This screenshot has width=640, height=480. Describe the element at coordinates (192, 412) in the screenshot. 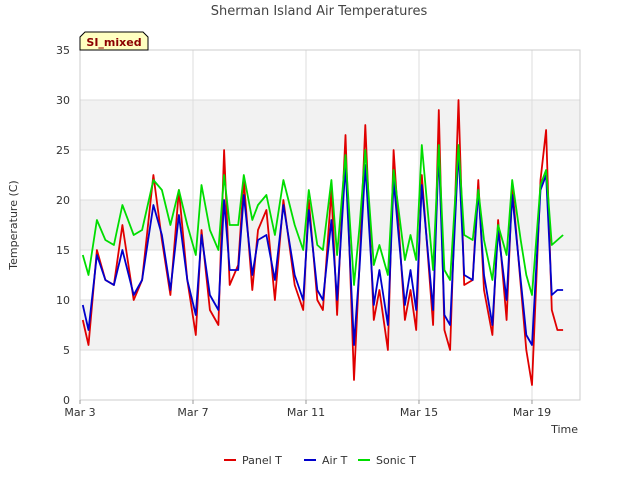

I see `x-tick-label: Mar 7` at that location.